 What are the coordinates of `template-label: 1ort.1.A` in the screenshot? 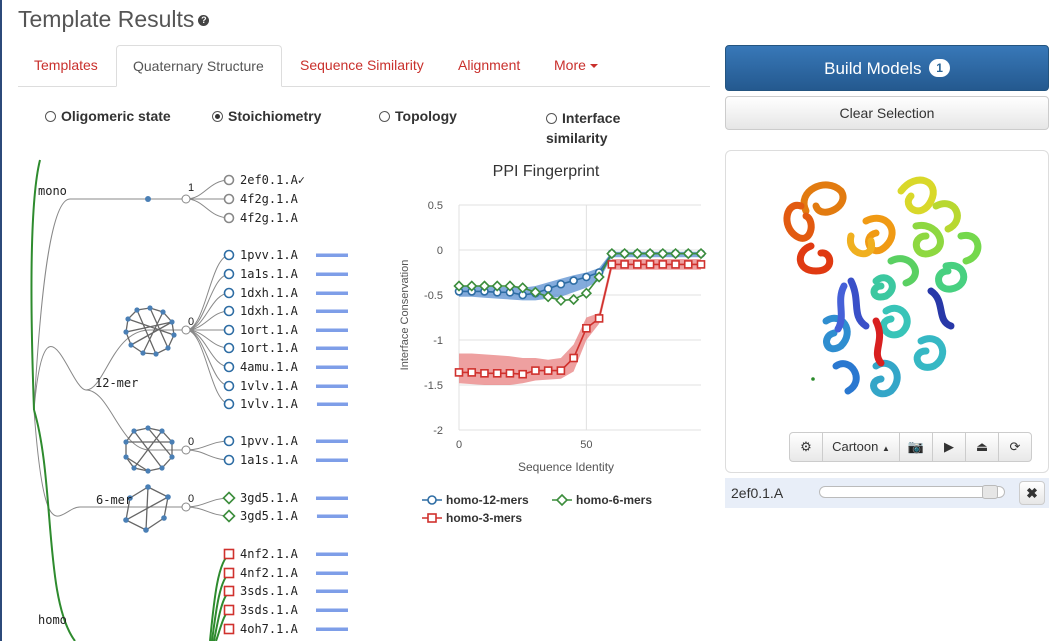 It's located at (269, 348).